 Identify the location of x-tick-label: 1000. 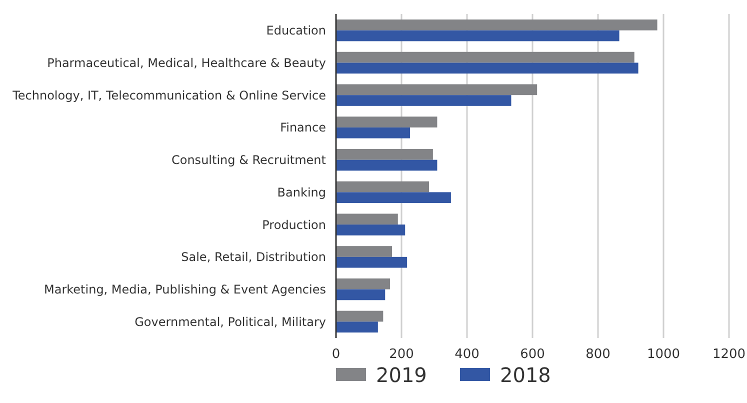
(663, 354).